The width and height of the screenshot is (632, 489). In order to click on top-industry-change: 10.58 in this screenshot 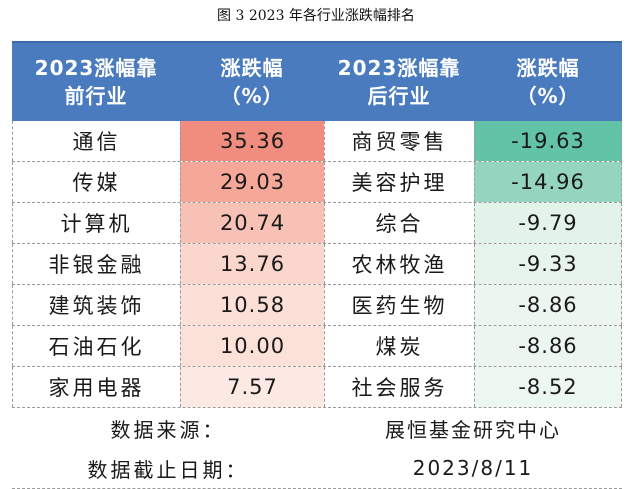, I will do `click(252, 305)`.